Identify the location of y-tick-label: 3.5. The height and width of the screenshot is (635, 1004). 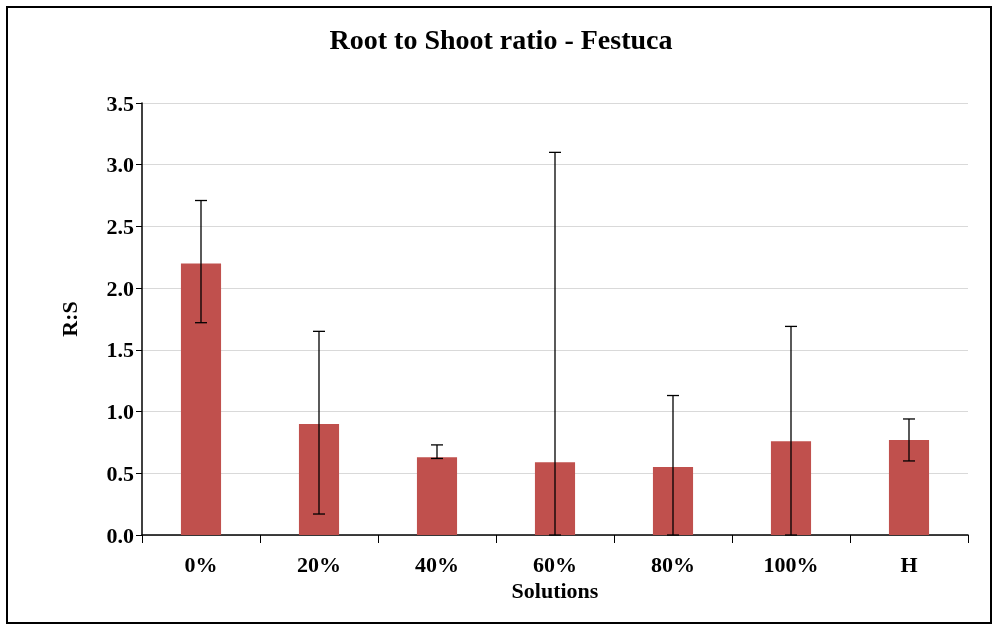
(120, 103).